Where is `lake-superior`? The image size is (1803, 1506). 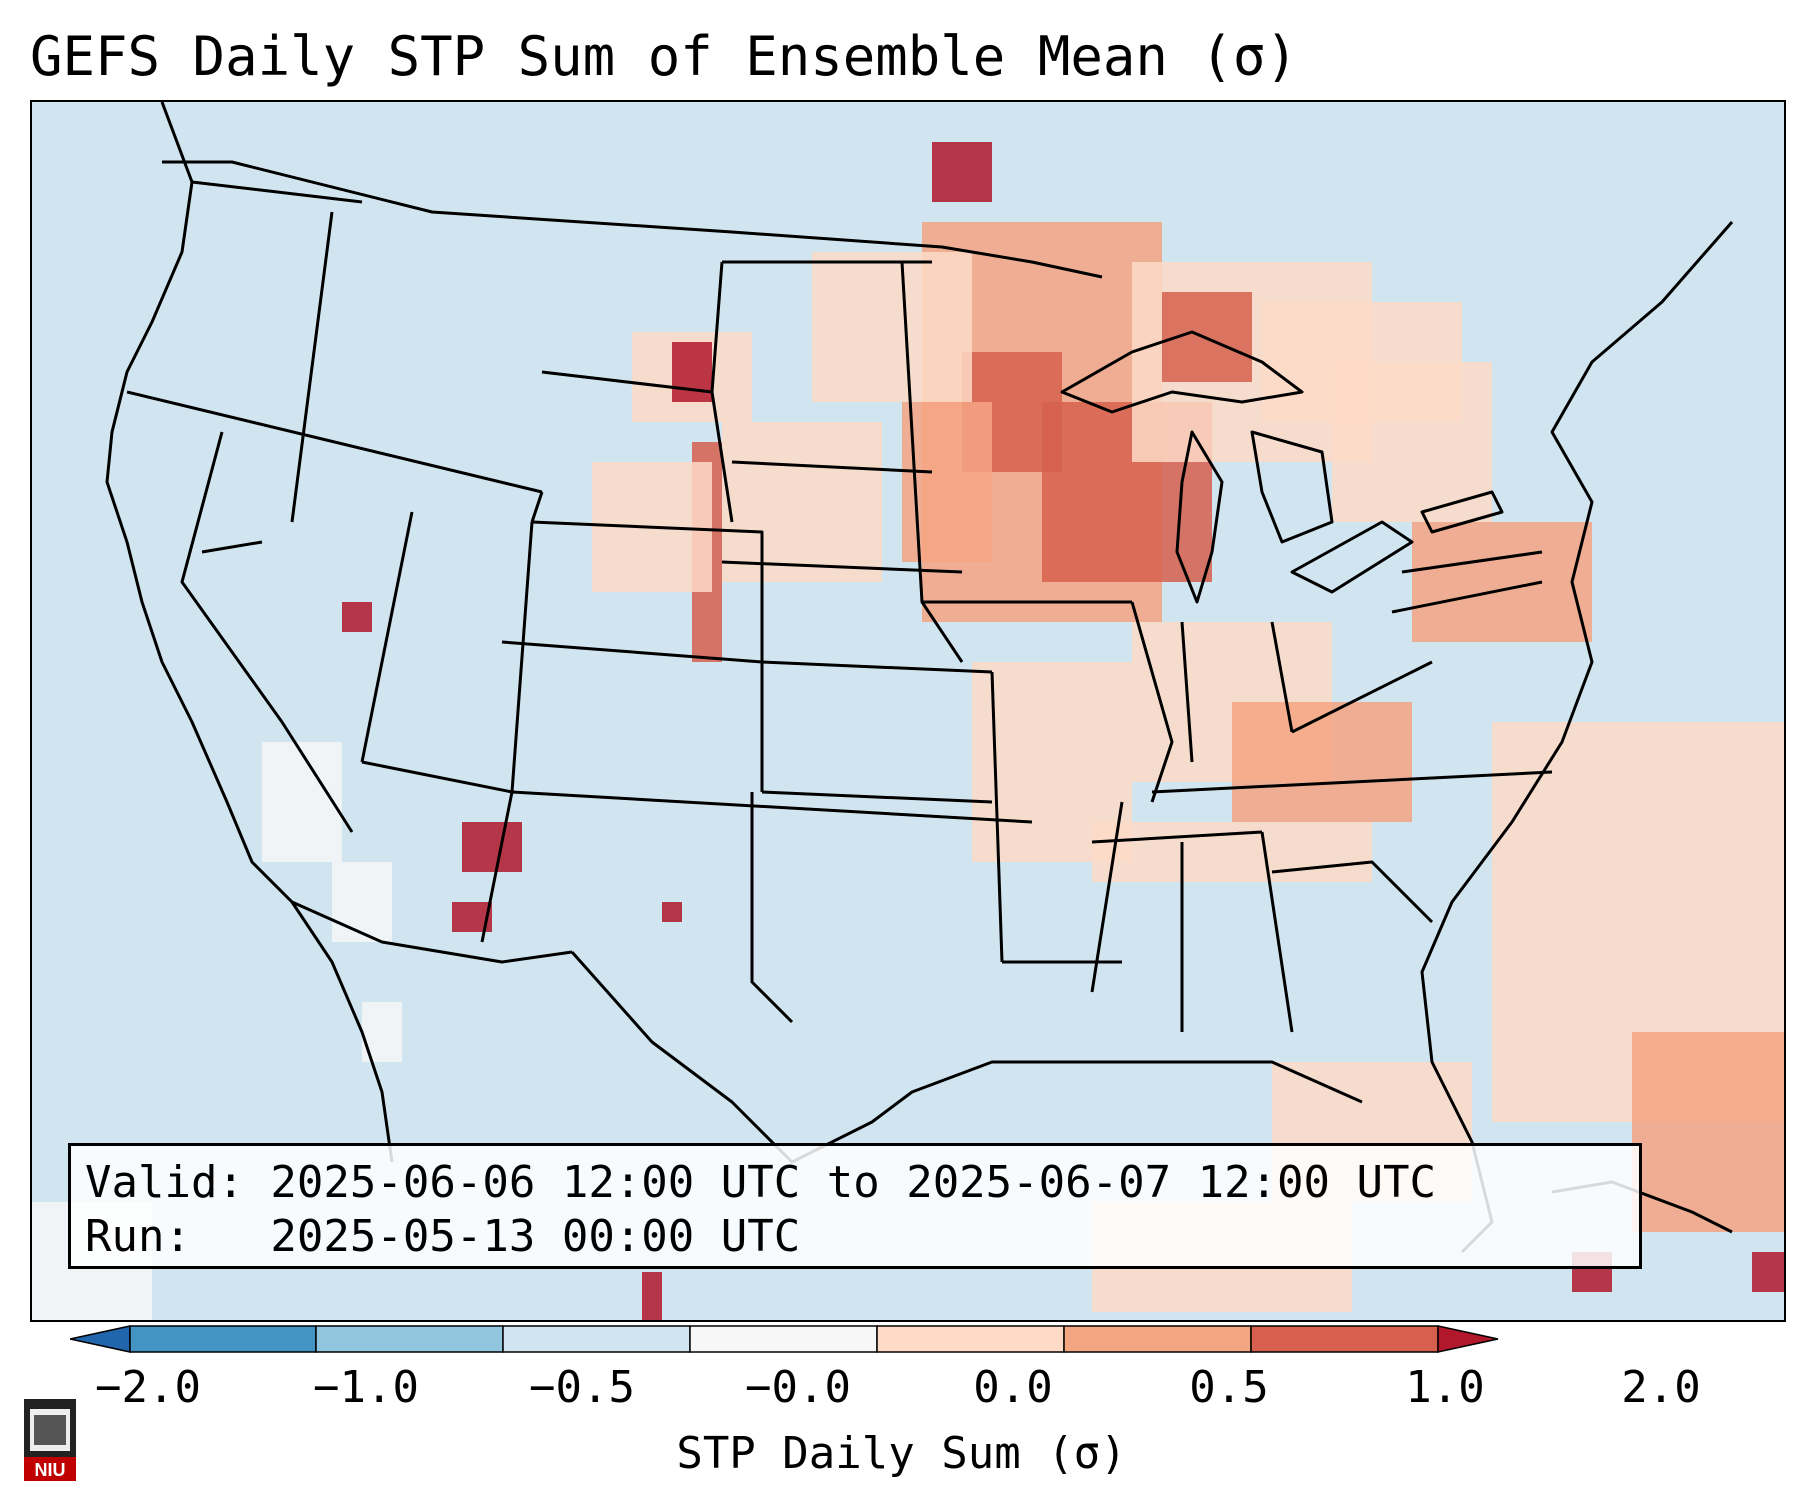
lake-superior is located at coordinates (1182, 372).